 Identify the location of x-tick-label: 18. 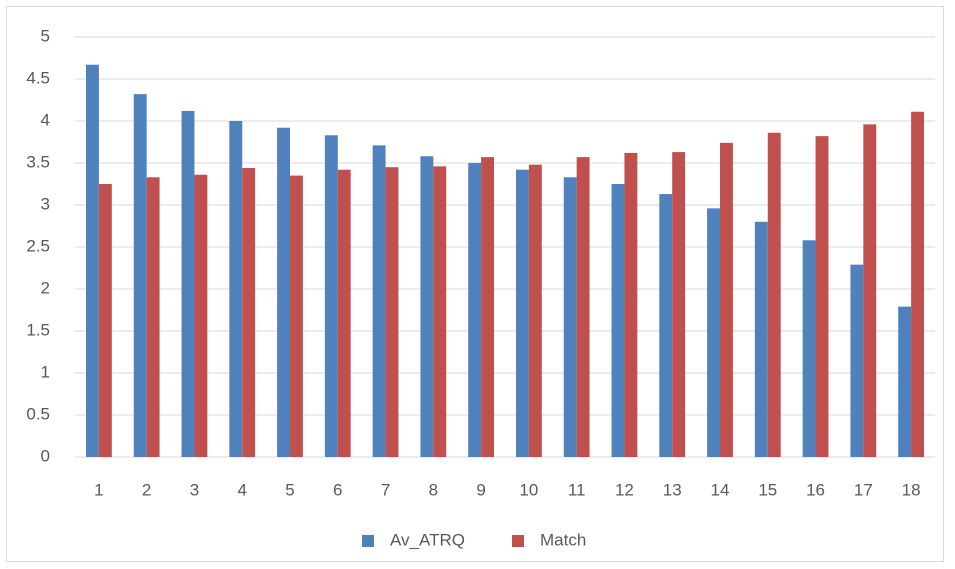
(911, 489).